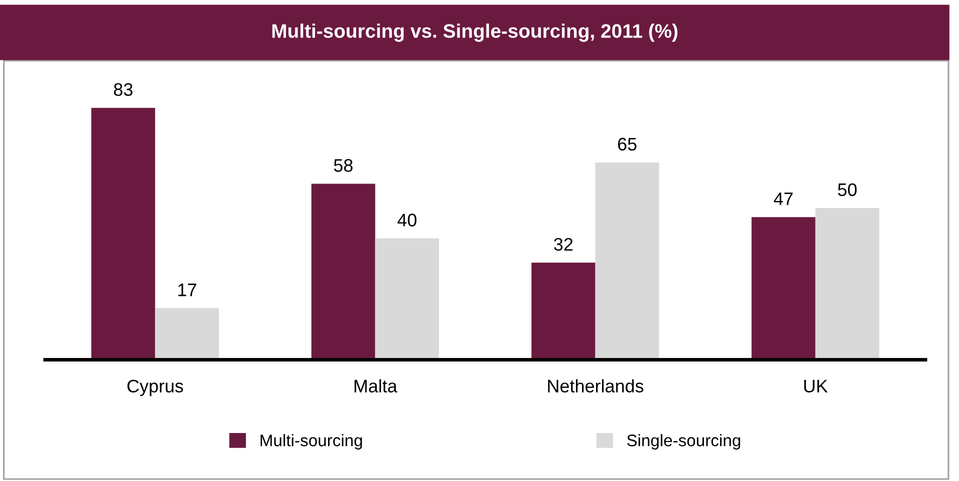  I want to click on data-label: 50, so click(847, 189).